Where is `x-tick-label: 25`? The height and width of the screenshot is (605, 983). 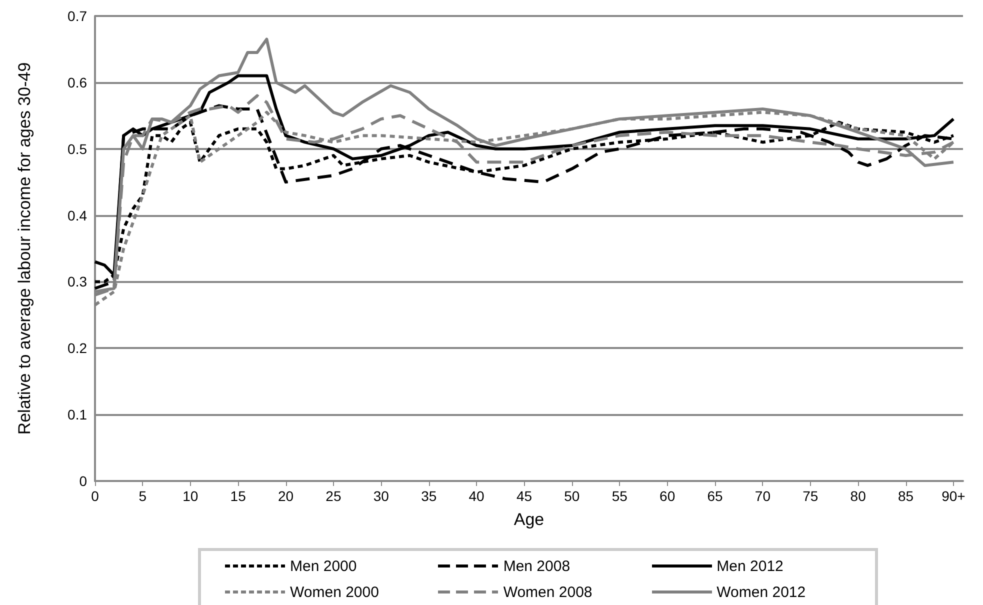
x-tick-label: 25 is located at coordinates (334, 496).